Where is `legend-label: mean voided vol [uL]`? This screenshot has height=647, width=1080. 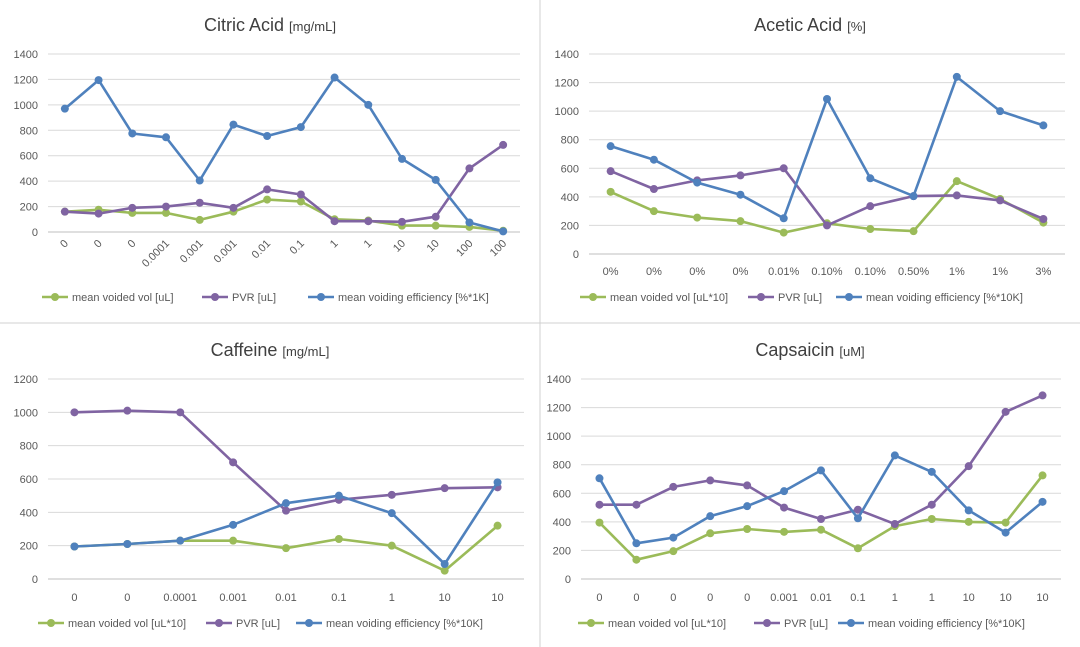 legend-label: mean voided vol [uL] is located at coordinates (123, 298).